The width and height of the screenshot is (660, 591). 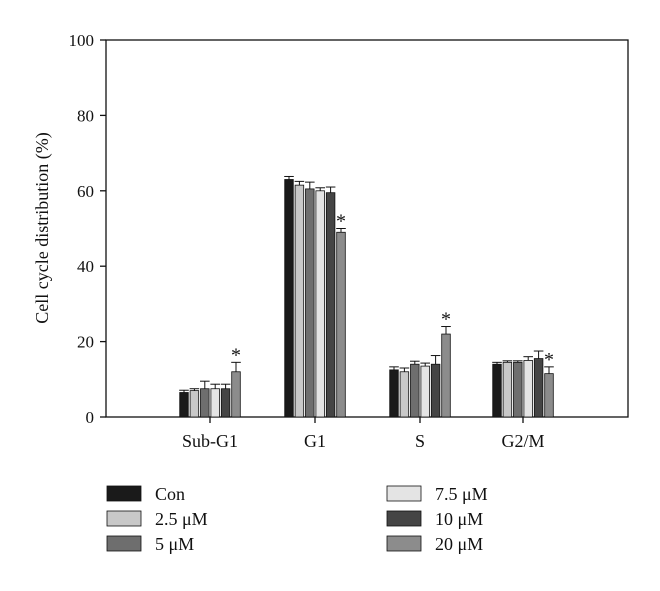 I want to click on y-tick-label: 40, so click(x=85, y=266).